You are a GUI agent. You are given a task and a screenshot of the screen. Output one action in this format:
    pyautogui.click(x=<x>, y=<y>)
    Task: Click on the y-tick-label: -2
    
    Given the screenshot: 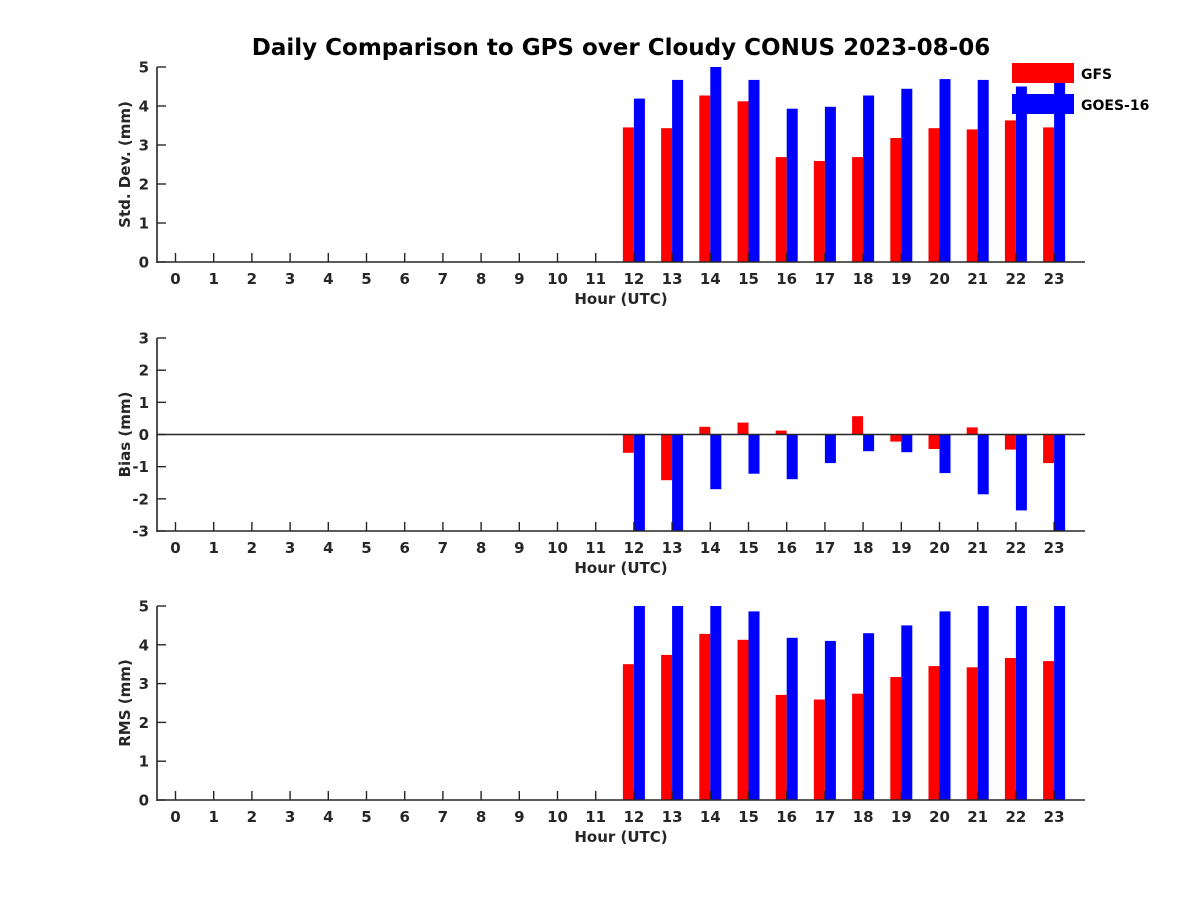 What is the action you would take?
    pyautogui.click(x=140, y=499)
    